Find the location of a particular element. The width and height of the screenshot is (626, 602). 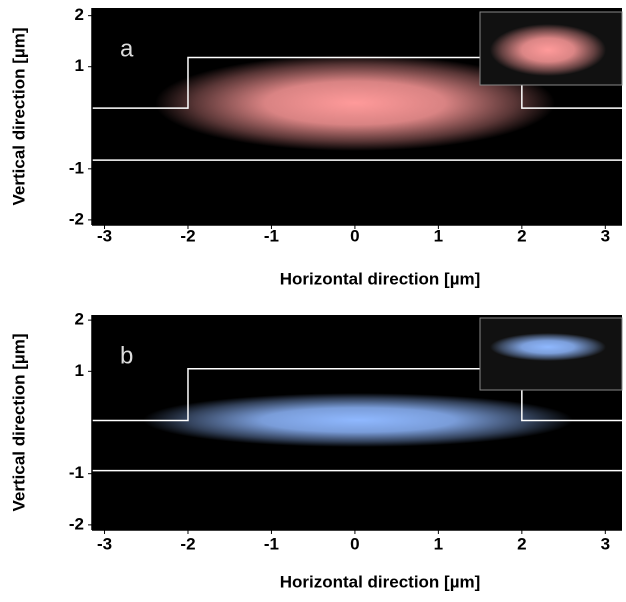

panel-label: b is located at coordinates (126, 355).